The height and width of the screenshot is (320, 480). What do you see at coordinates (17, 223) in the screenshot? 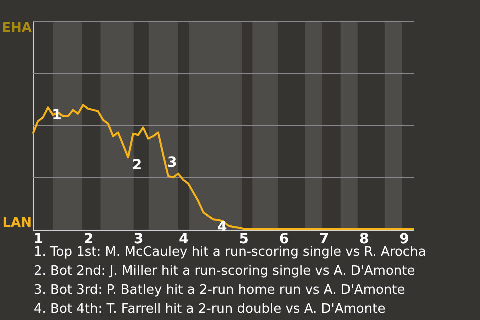
I see `text: LAN` at bounding box center [17, 223].